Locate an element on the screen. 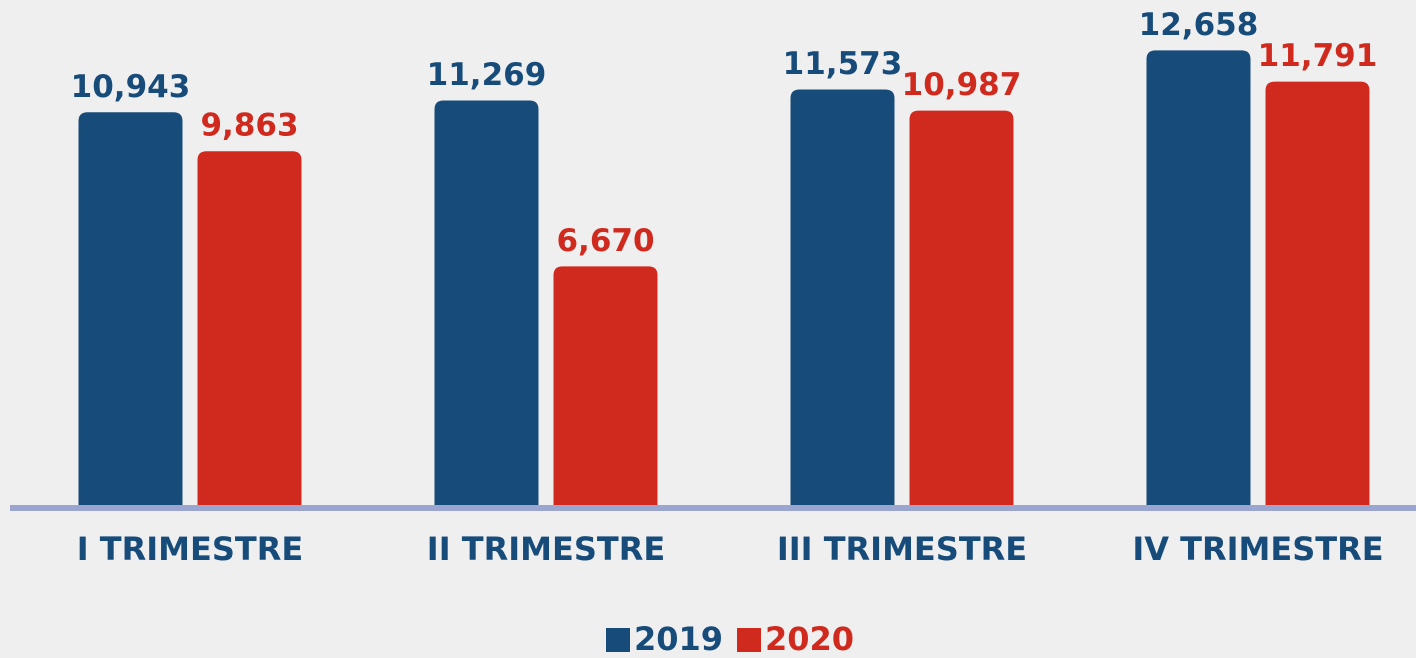 This screenshot has width=1416, height=658. value-label: 11,573 is located at coordinates (843, 64).